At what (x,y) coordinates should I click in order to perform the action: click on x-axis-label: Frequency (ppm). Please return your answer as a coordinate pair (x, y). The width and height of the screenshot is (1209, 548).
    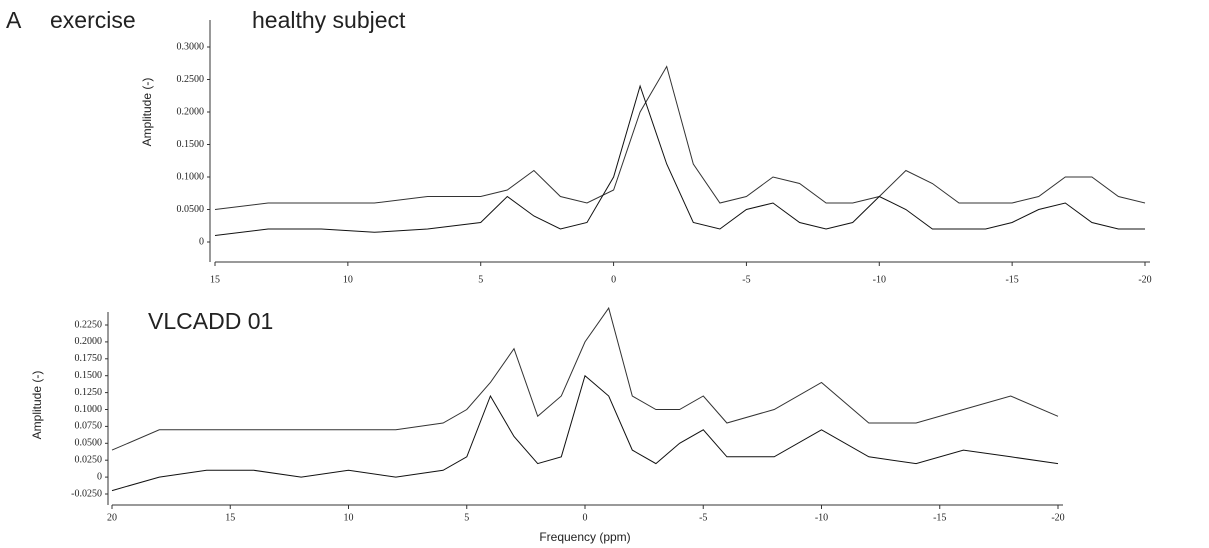
    Looking at the image, I should click on (584, 537).